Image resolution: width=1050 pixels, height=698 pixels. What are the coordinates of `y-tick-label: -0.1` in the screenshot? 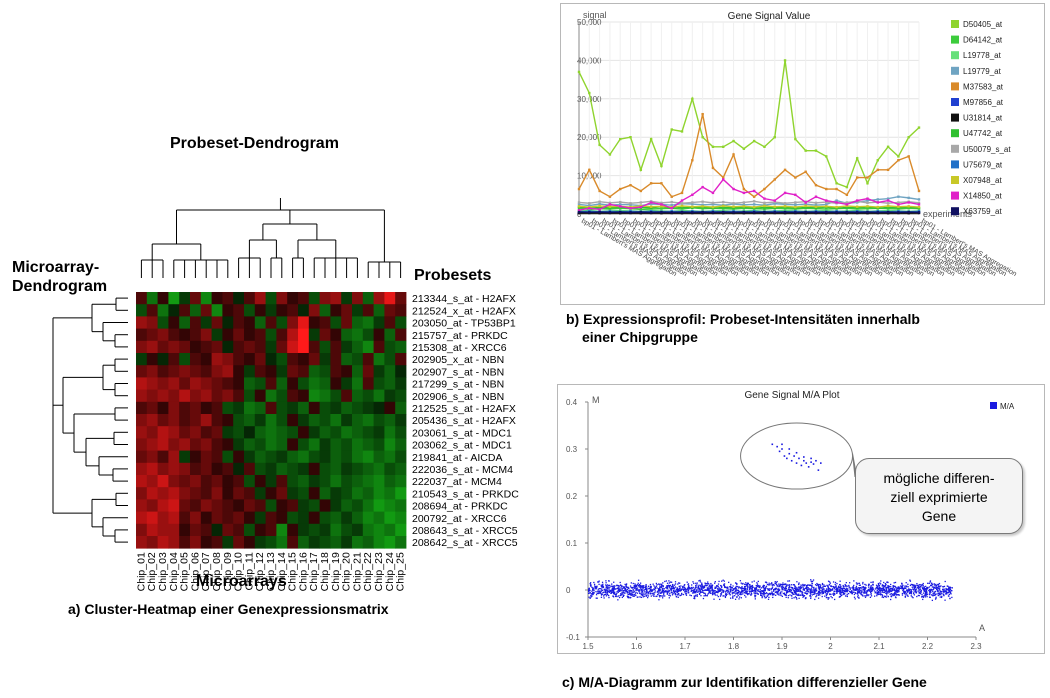 It's located at (573, 637).